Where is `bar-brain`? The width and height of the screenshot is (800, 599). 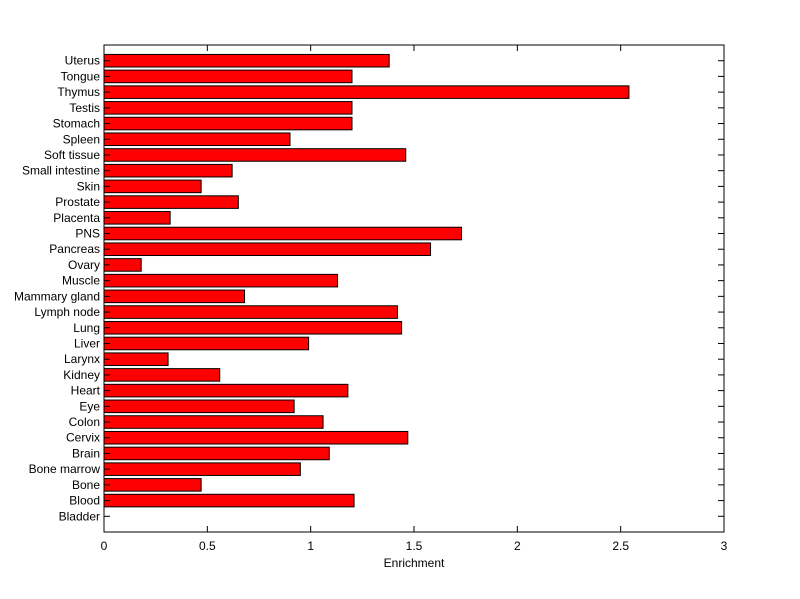 bar-brain is located at coordinates (216, 453).